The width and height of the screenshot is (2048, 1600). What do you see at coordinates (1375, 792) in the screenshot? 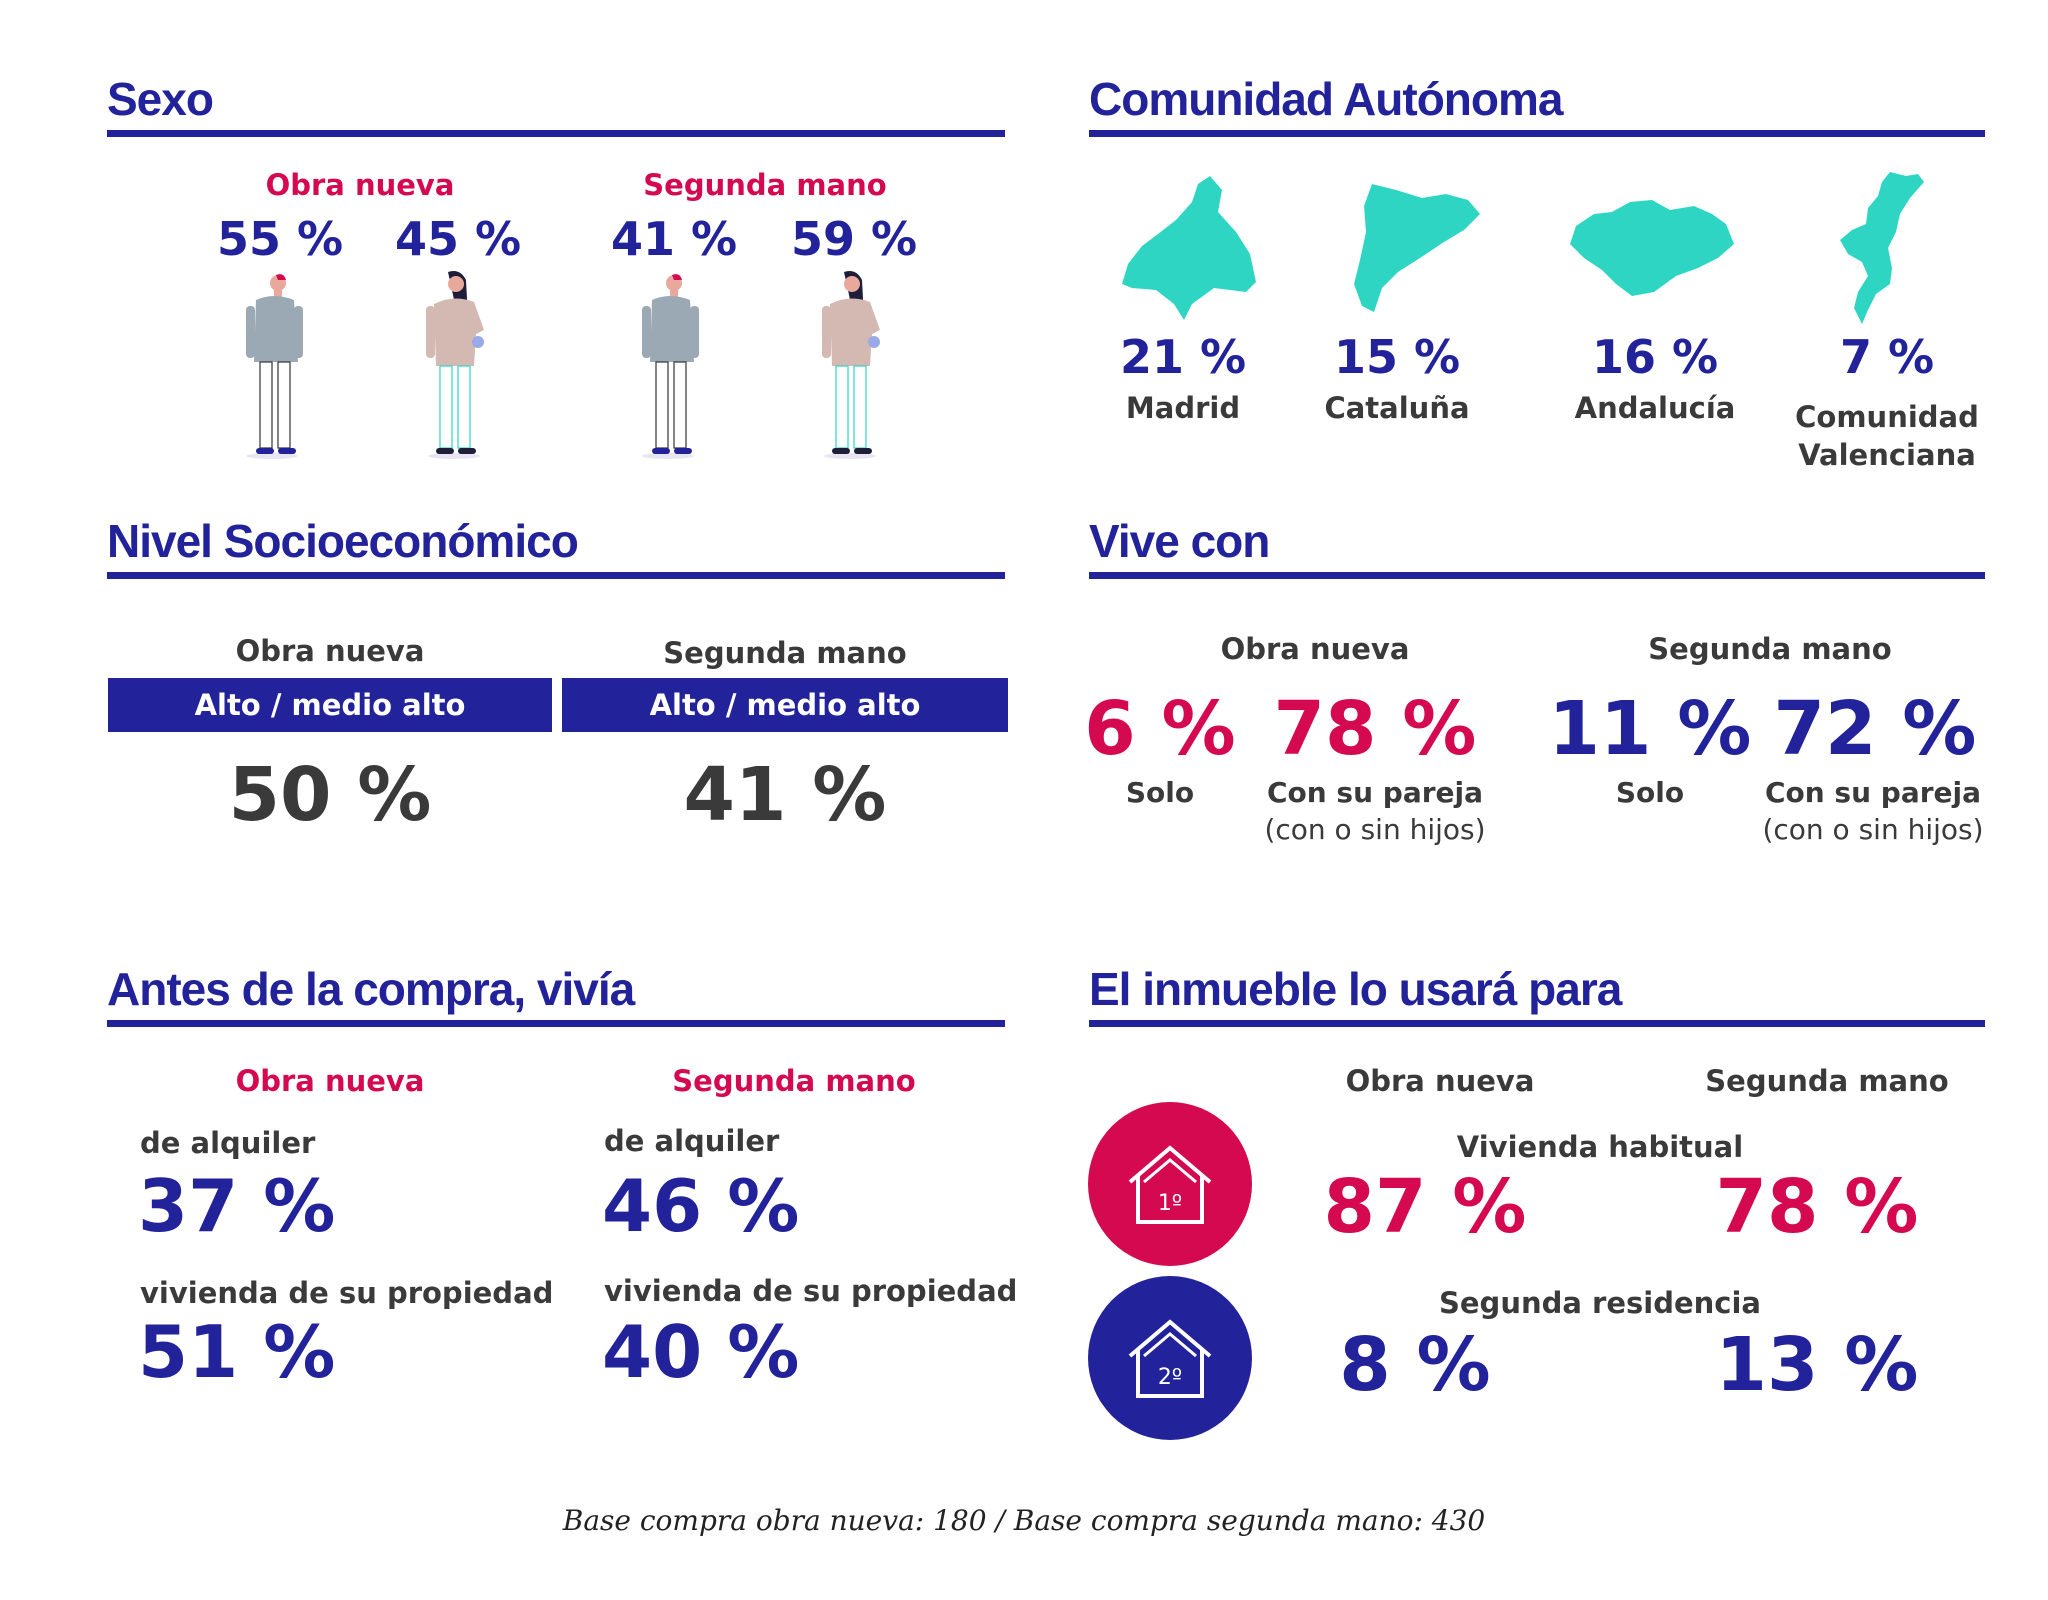
I see `vive-on-pareja-label: Con su pareja` at bounding box center [1375, 792].